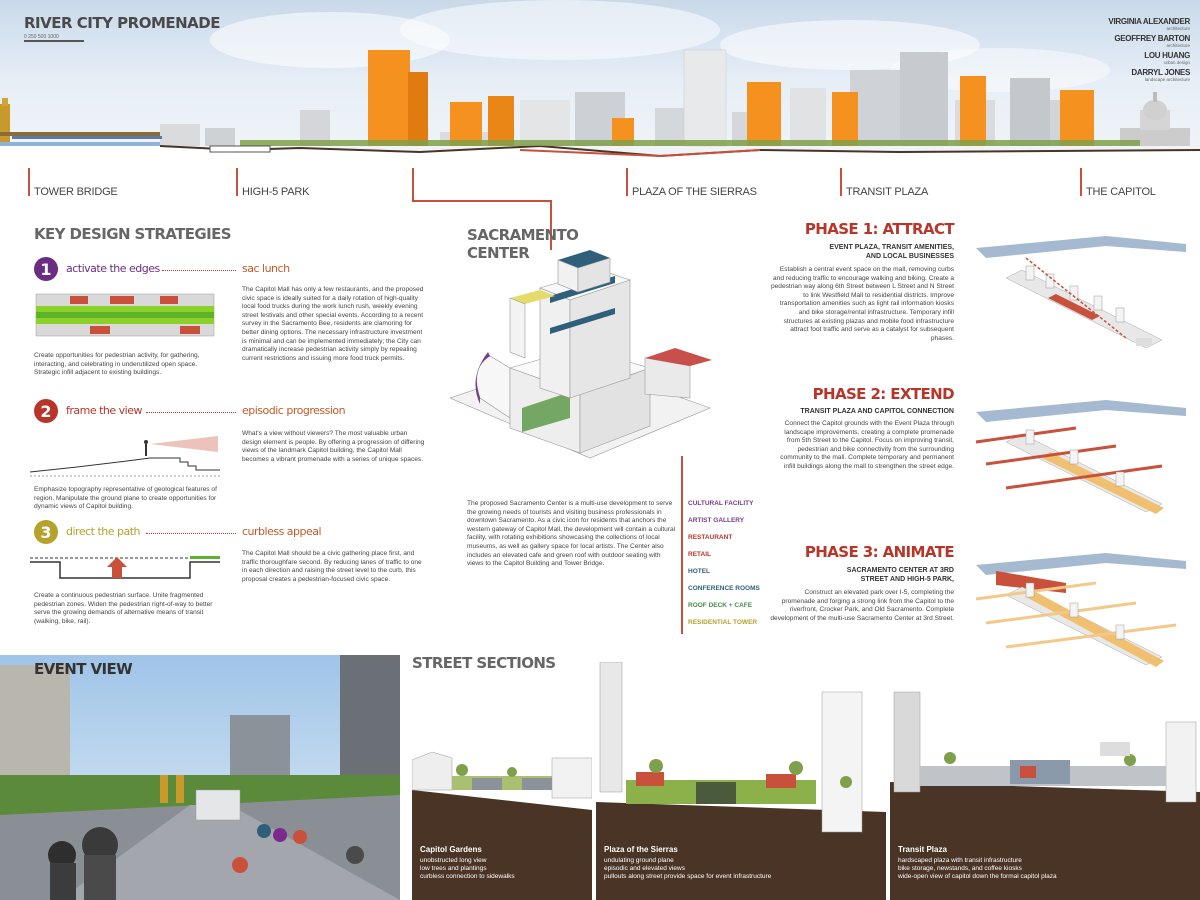 This screenshot has width=1200, height=900. I want to click on strategy-right-title: sac lunch, so click(266, 268).